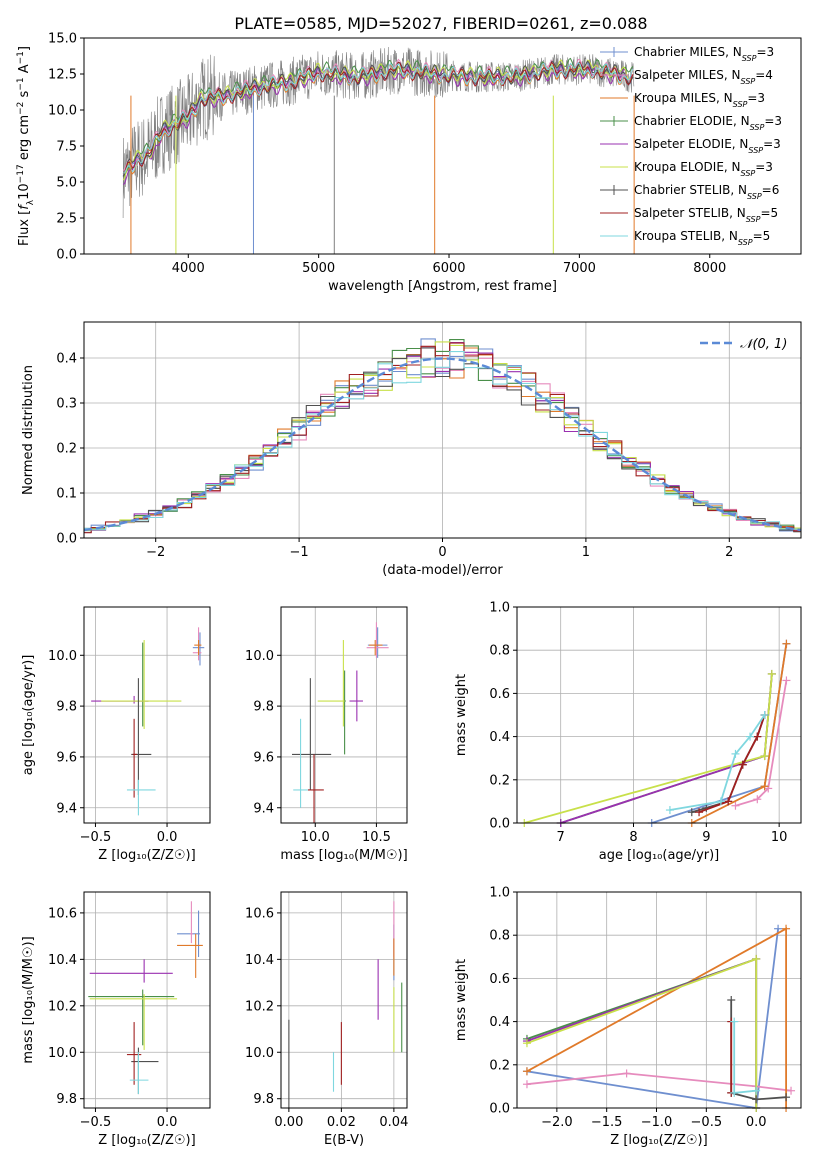  What do you see at coordinates (167, 837) in the screenshot?
I see `x-tick-label: 0.0` at bounding box center [167, 837].